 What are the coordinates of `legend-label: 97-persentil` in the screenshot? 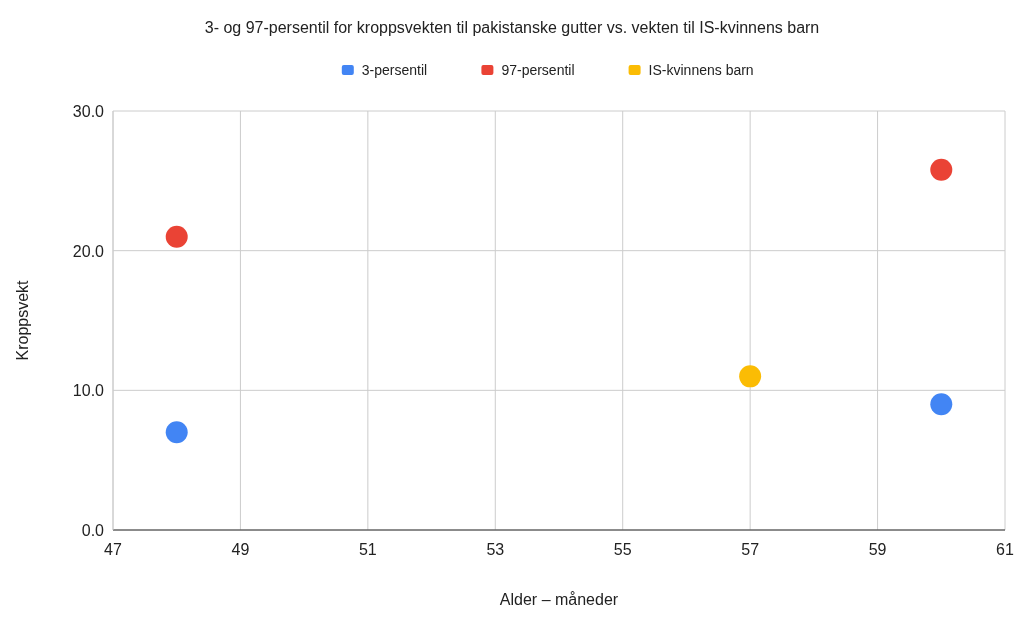 It's located at (538, 70).